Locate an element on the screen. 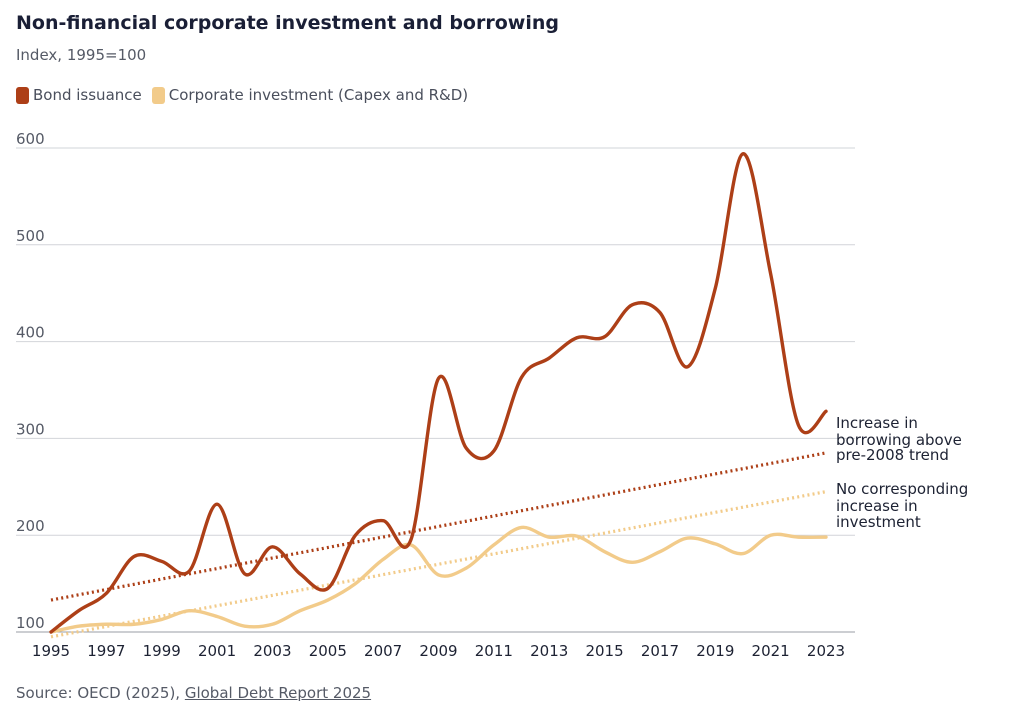 The image size is (1030, 714). legend-swatch-bond-issuance is located at coordinates (22, 95).